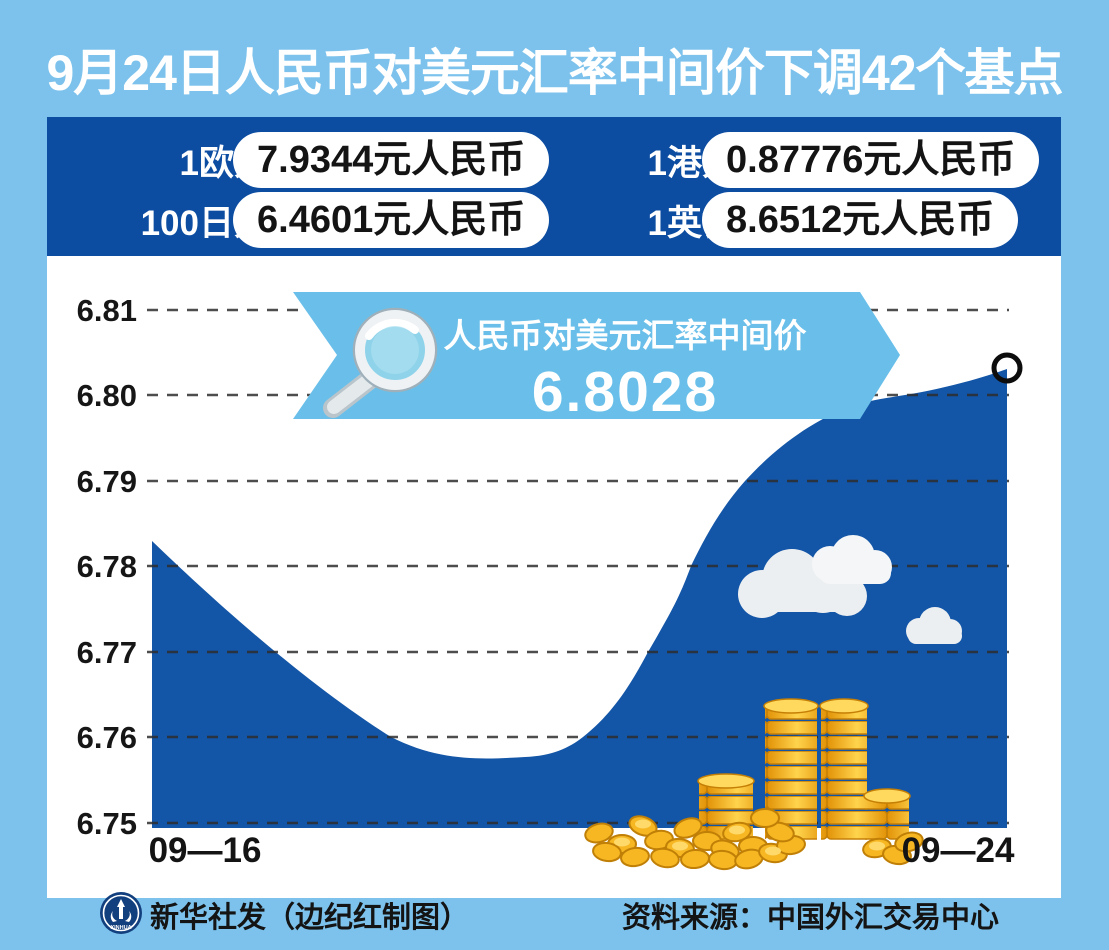 Image resolution: width=1109 pixels, height=950 pixels. Describe the element at coordinates (107, 310) in the screenshot. I see `y-axis-label: 6.81` at that location.